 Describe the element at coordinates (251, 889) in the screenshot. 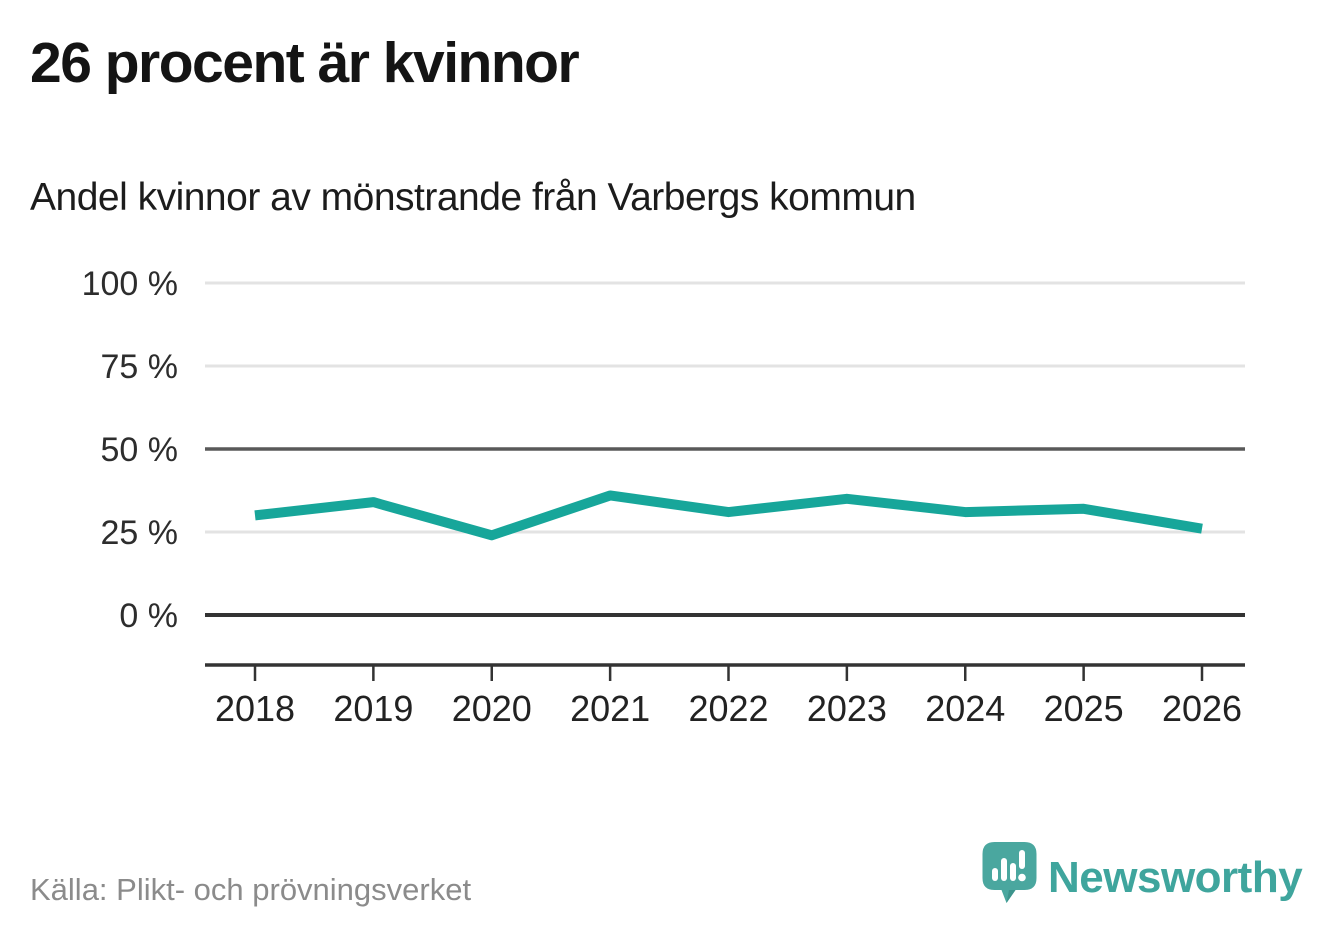

I see `source-note: Källa: Plikt- och prövningsverket` at that location.